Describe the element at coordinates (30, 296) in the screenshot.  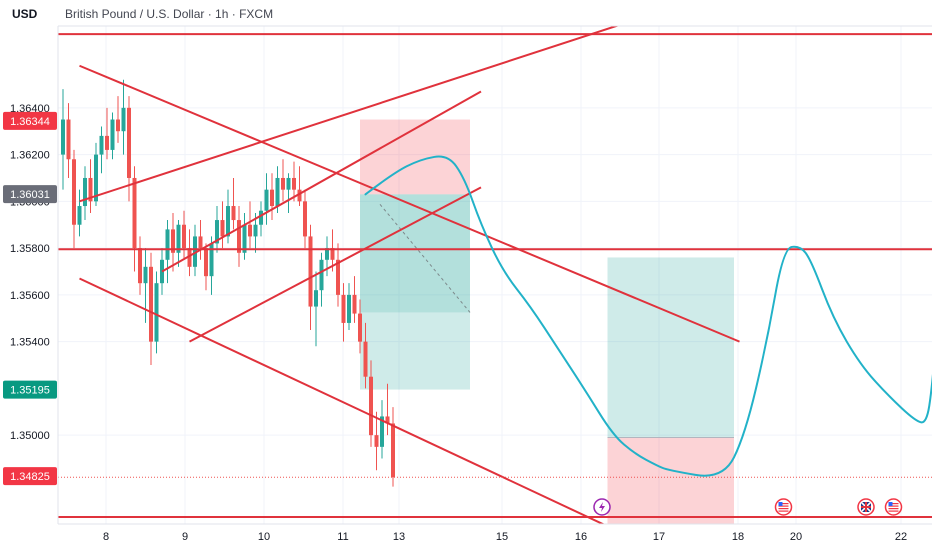
I see `price-tick-label: 1.35600` at that location.